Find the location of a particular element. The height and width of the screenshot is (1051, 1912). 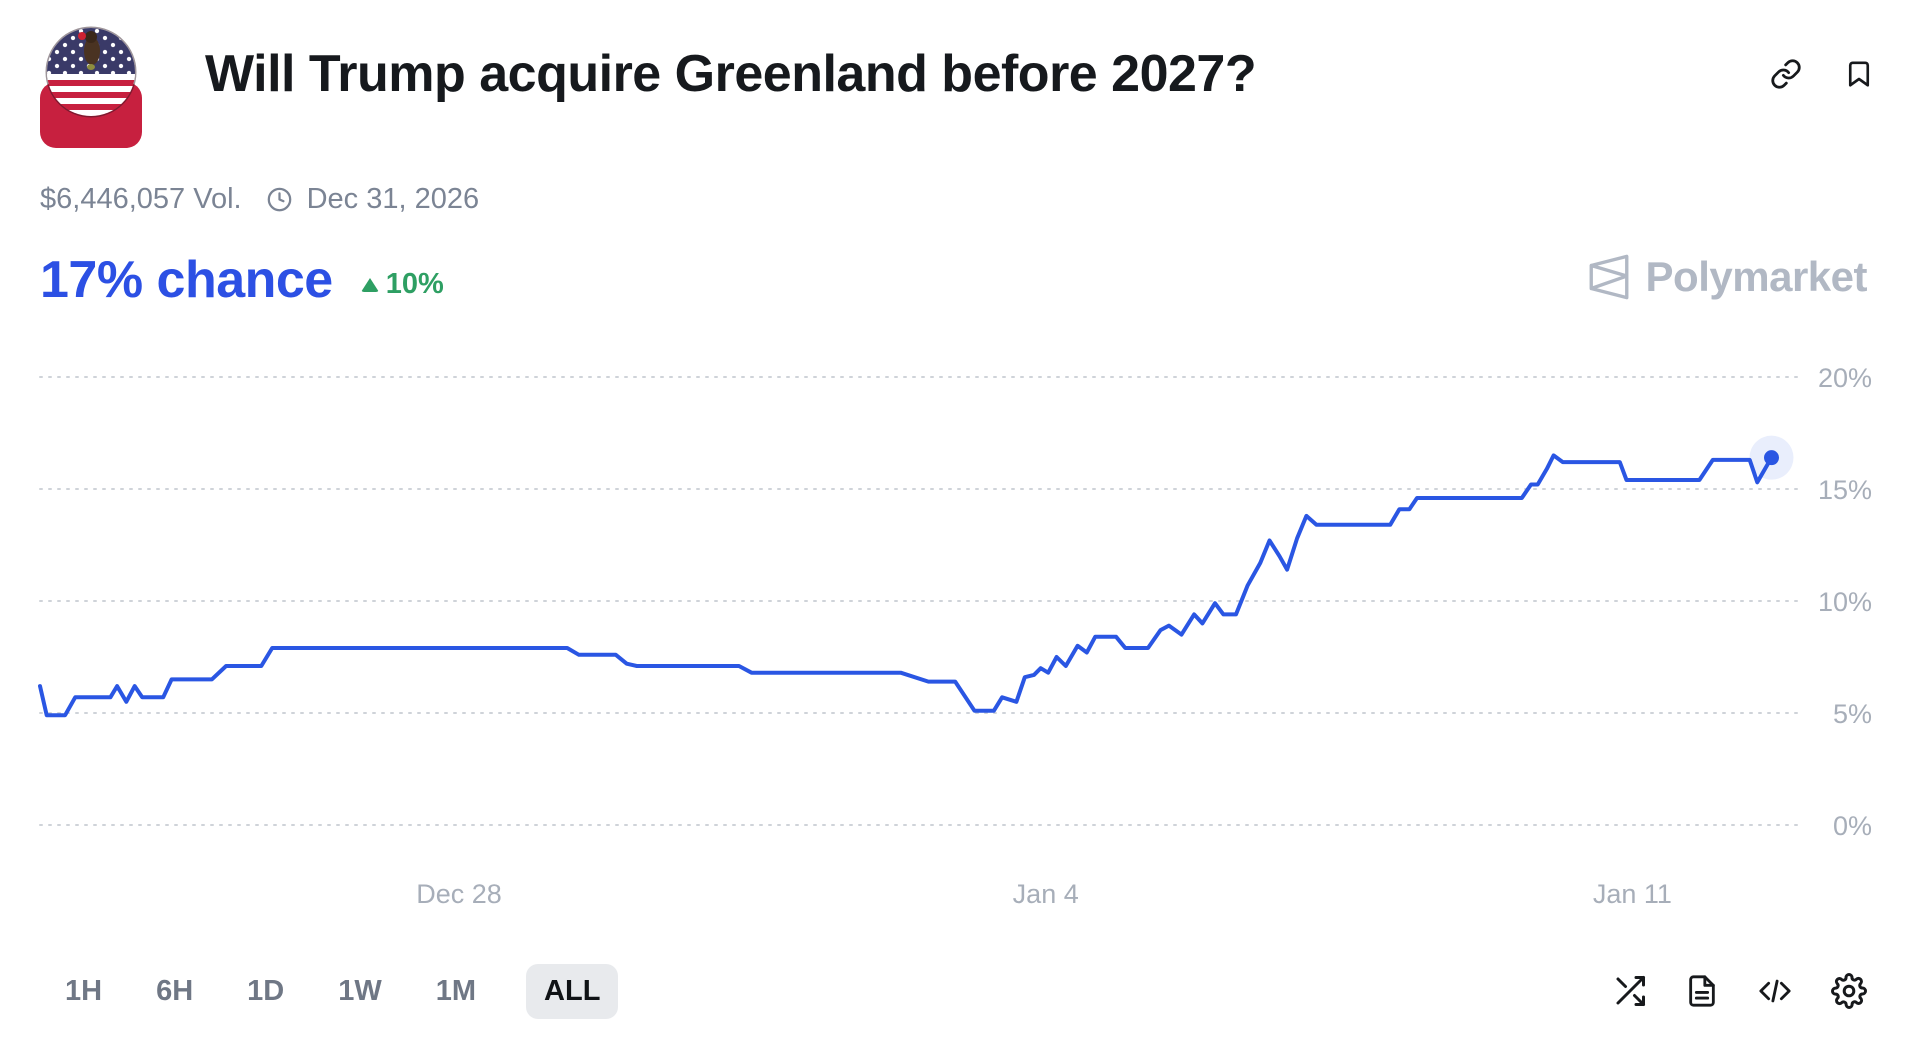

y-tick-label: 15% is located at coordinates (1845, 490).